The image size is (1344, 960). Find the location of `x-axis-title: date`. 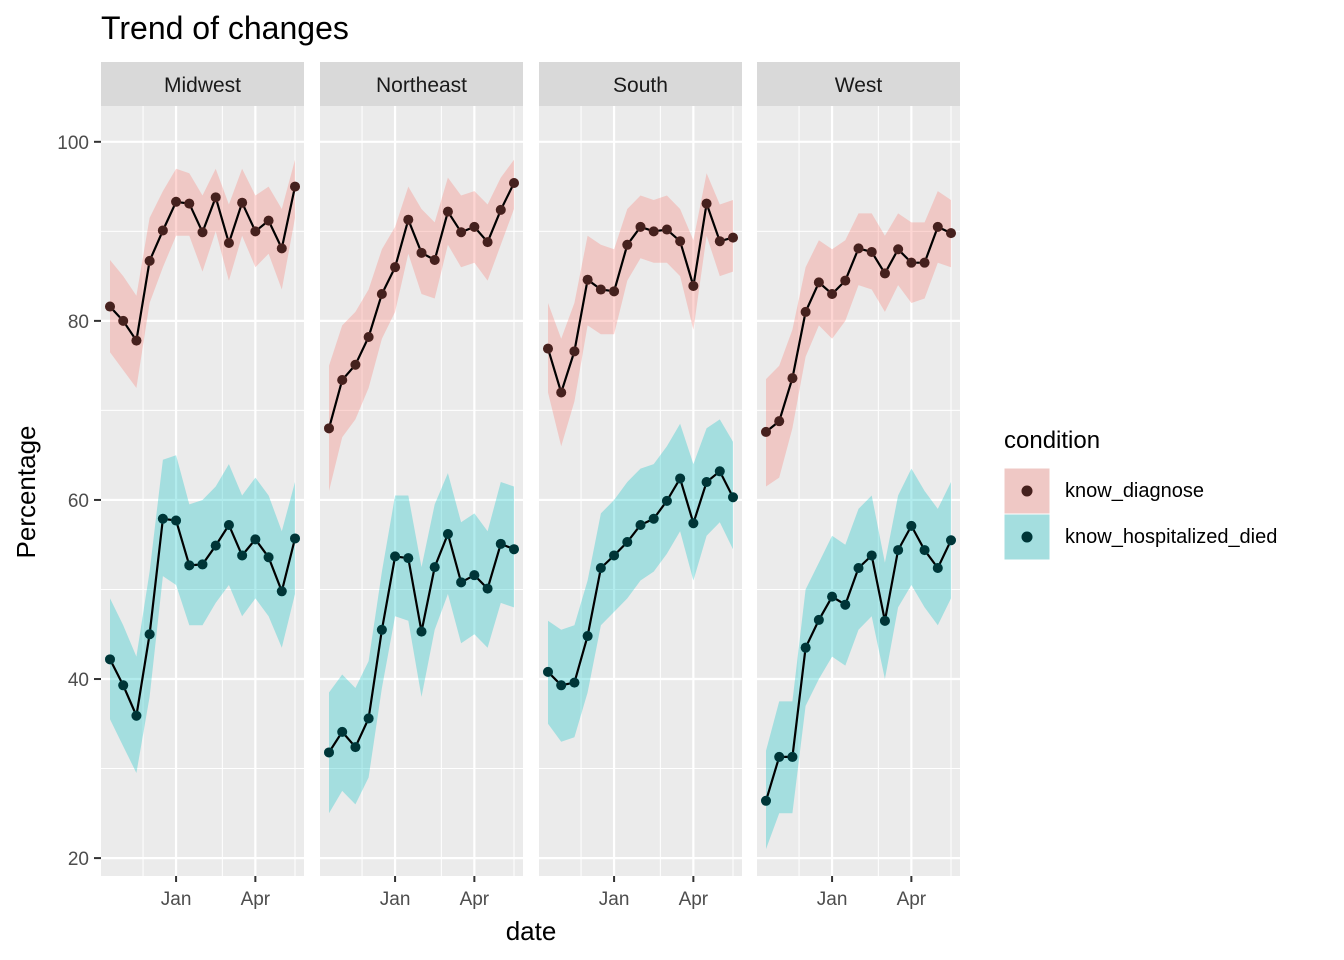

x-axis-title: date is located at coordinates (531, 931).